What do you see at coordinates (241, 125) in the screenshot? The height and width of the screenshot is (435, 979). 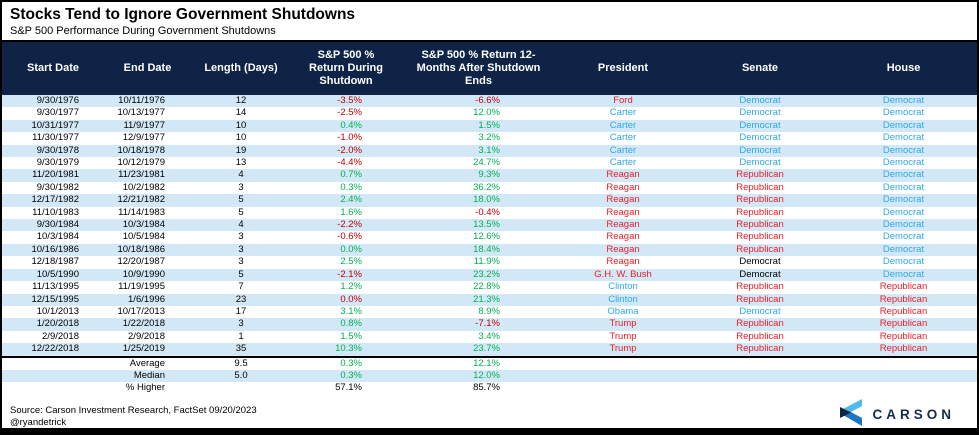 I see `cell-length-days: 10` at bounding box center [241, 125].